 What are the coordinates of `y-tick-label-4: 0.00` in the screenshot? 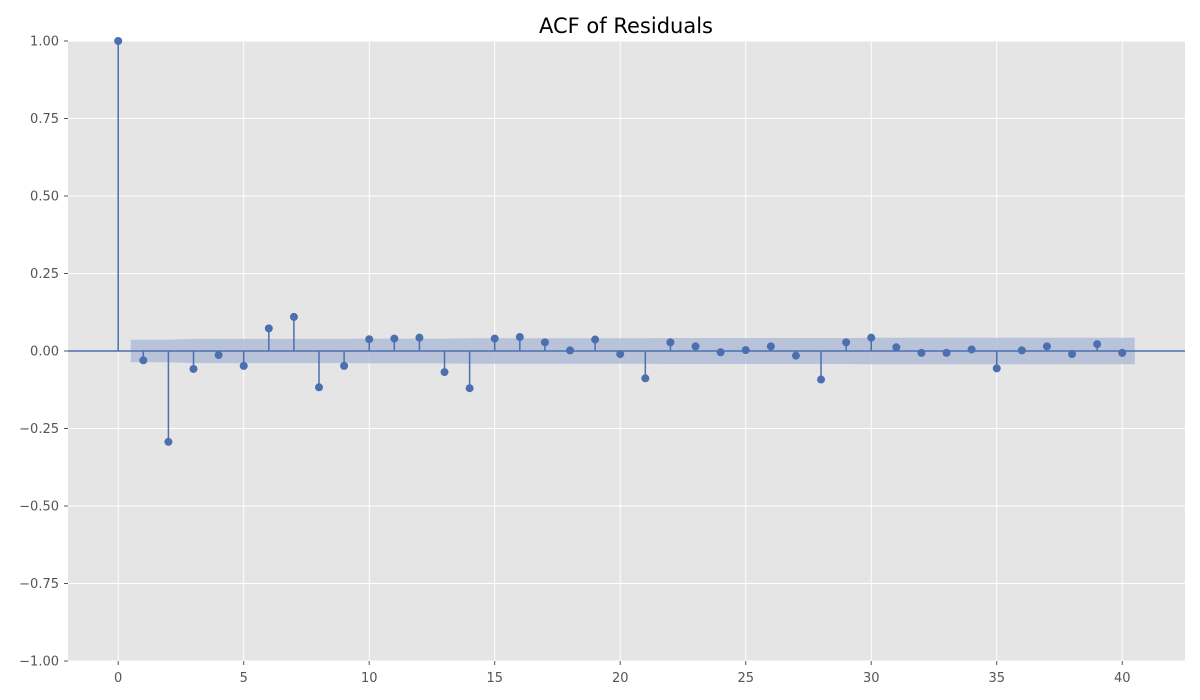 It's located at (44, 352).